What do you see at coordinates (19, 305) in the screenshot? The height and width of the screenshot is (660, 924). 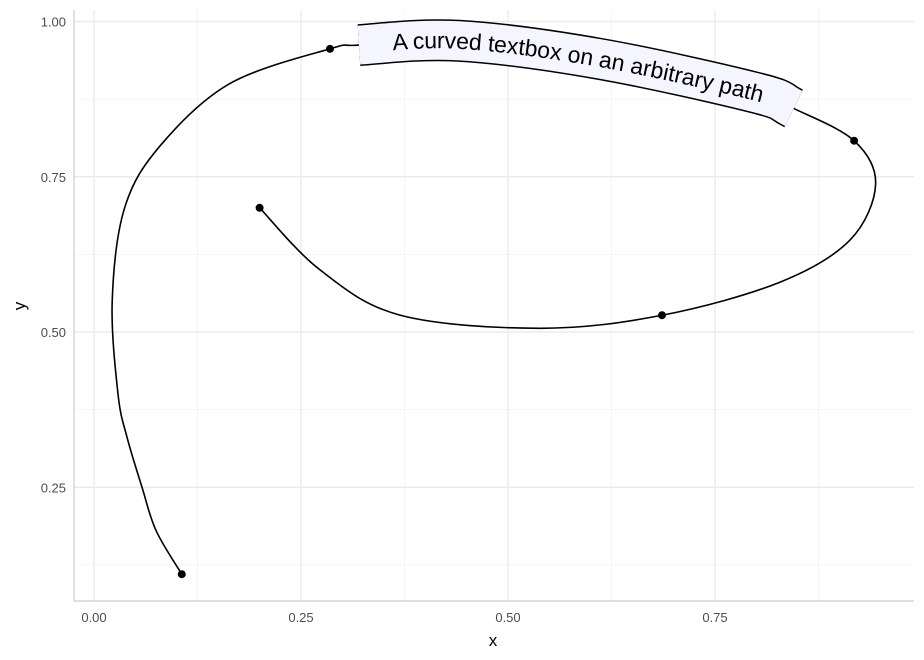 I see `y-axis-title: y` at bounding box center [19, 305].